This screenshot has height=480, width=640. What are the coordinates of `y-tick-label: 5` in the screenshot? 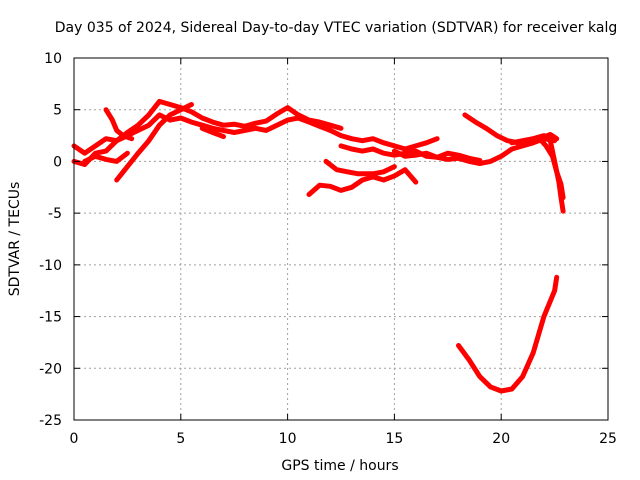 It's located at (57, 111).